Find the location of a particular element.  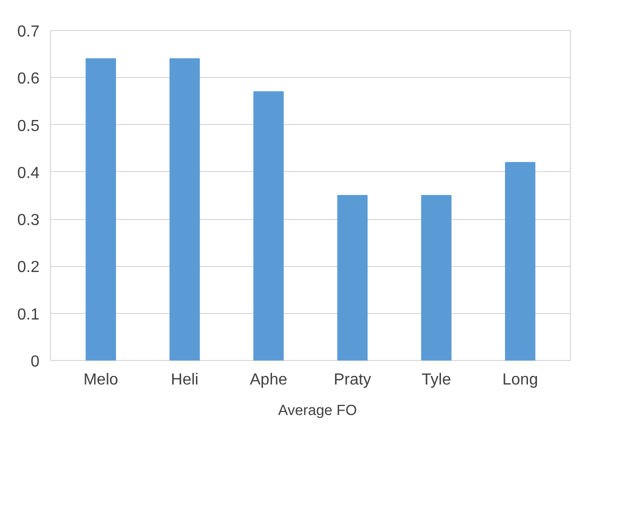

y-tick-label: 0.2 is located at coordinates (28, 267).